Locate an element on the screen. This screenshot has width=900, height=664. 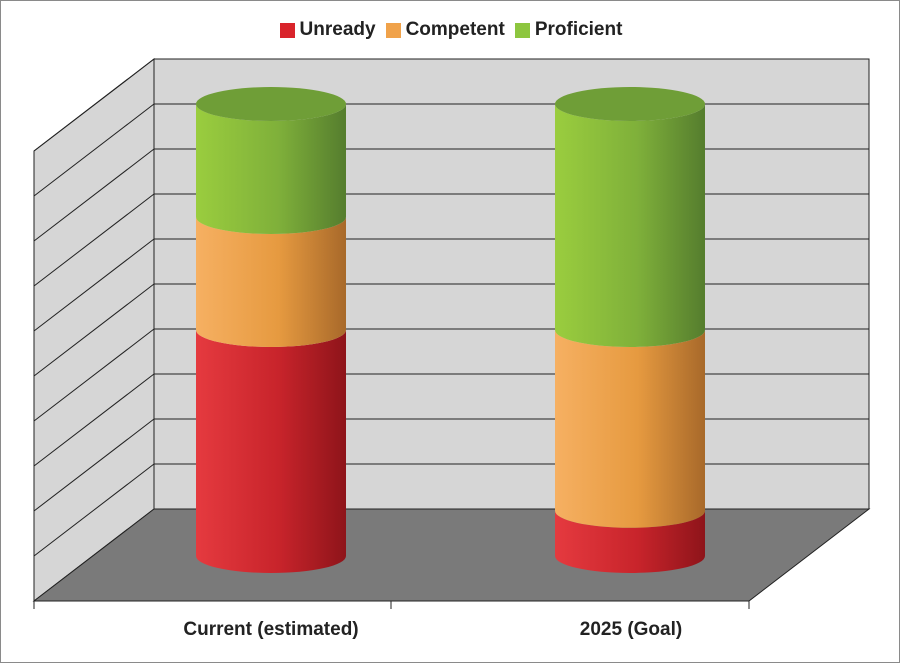
legend-item-competent: Competent is located at coordinates (445, 30).